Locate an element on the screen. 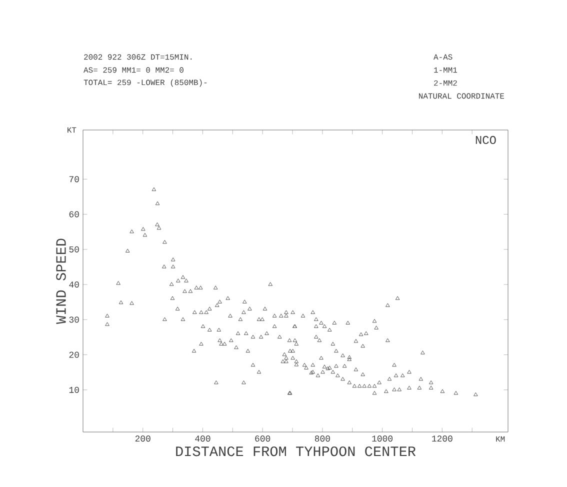 The height and width of the screenshot is (487, 567). y-tick-label: 10 is located at coordinates (74, 389).